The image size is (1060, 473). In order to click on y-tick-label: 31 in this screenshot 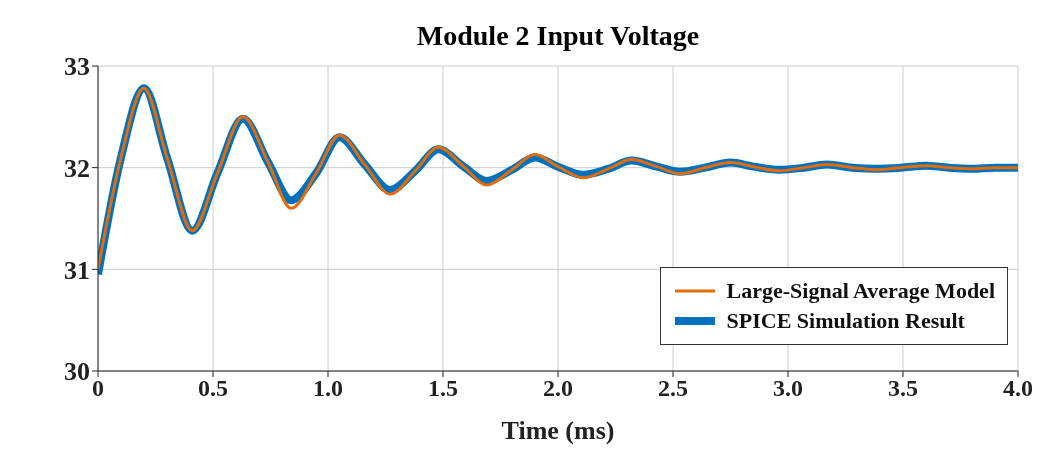, I will do `click(77, 270)`.